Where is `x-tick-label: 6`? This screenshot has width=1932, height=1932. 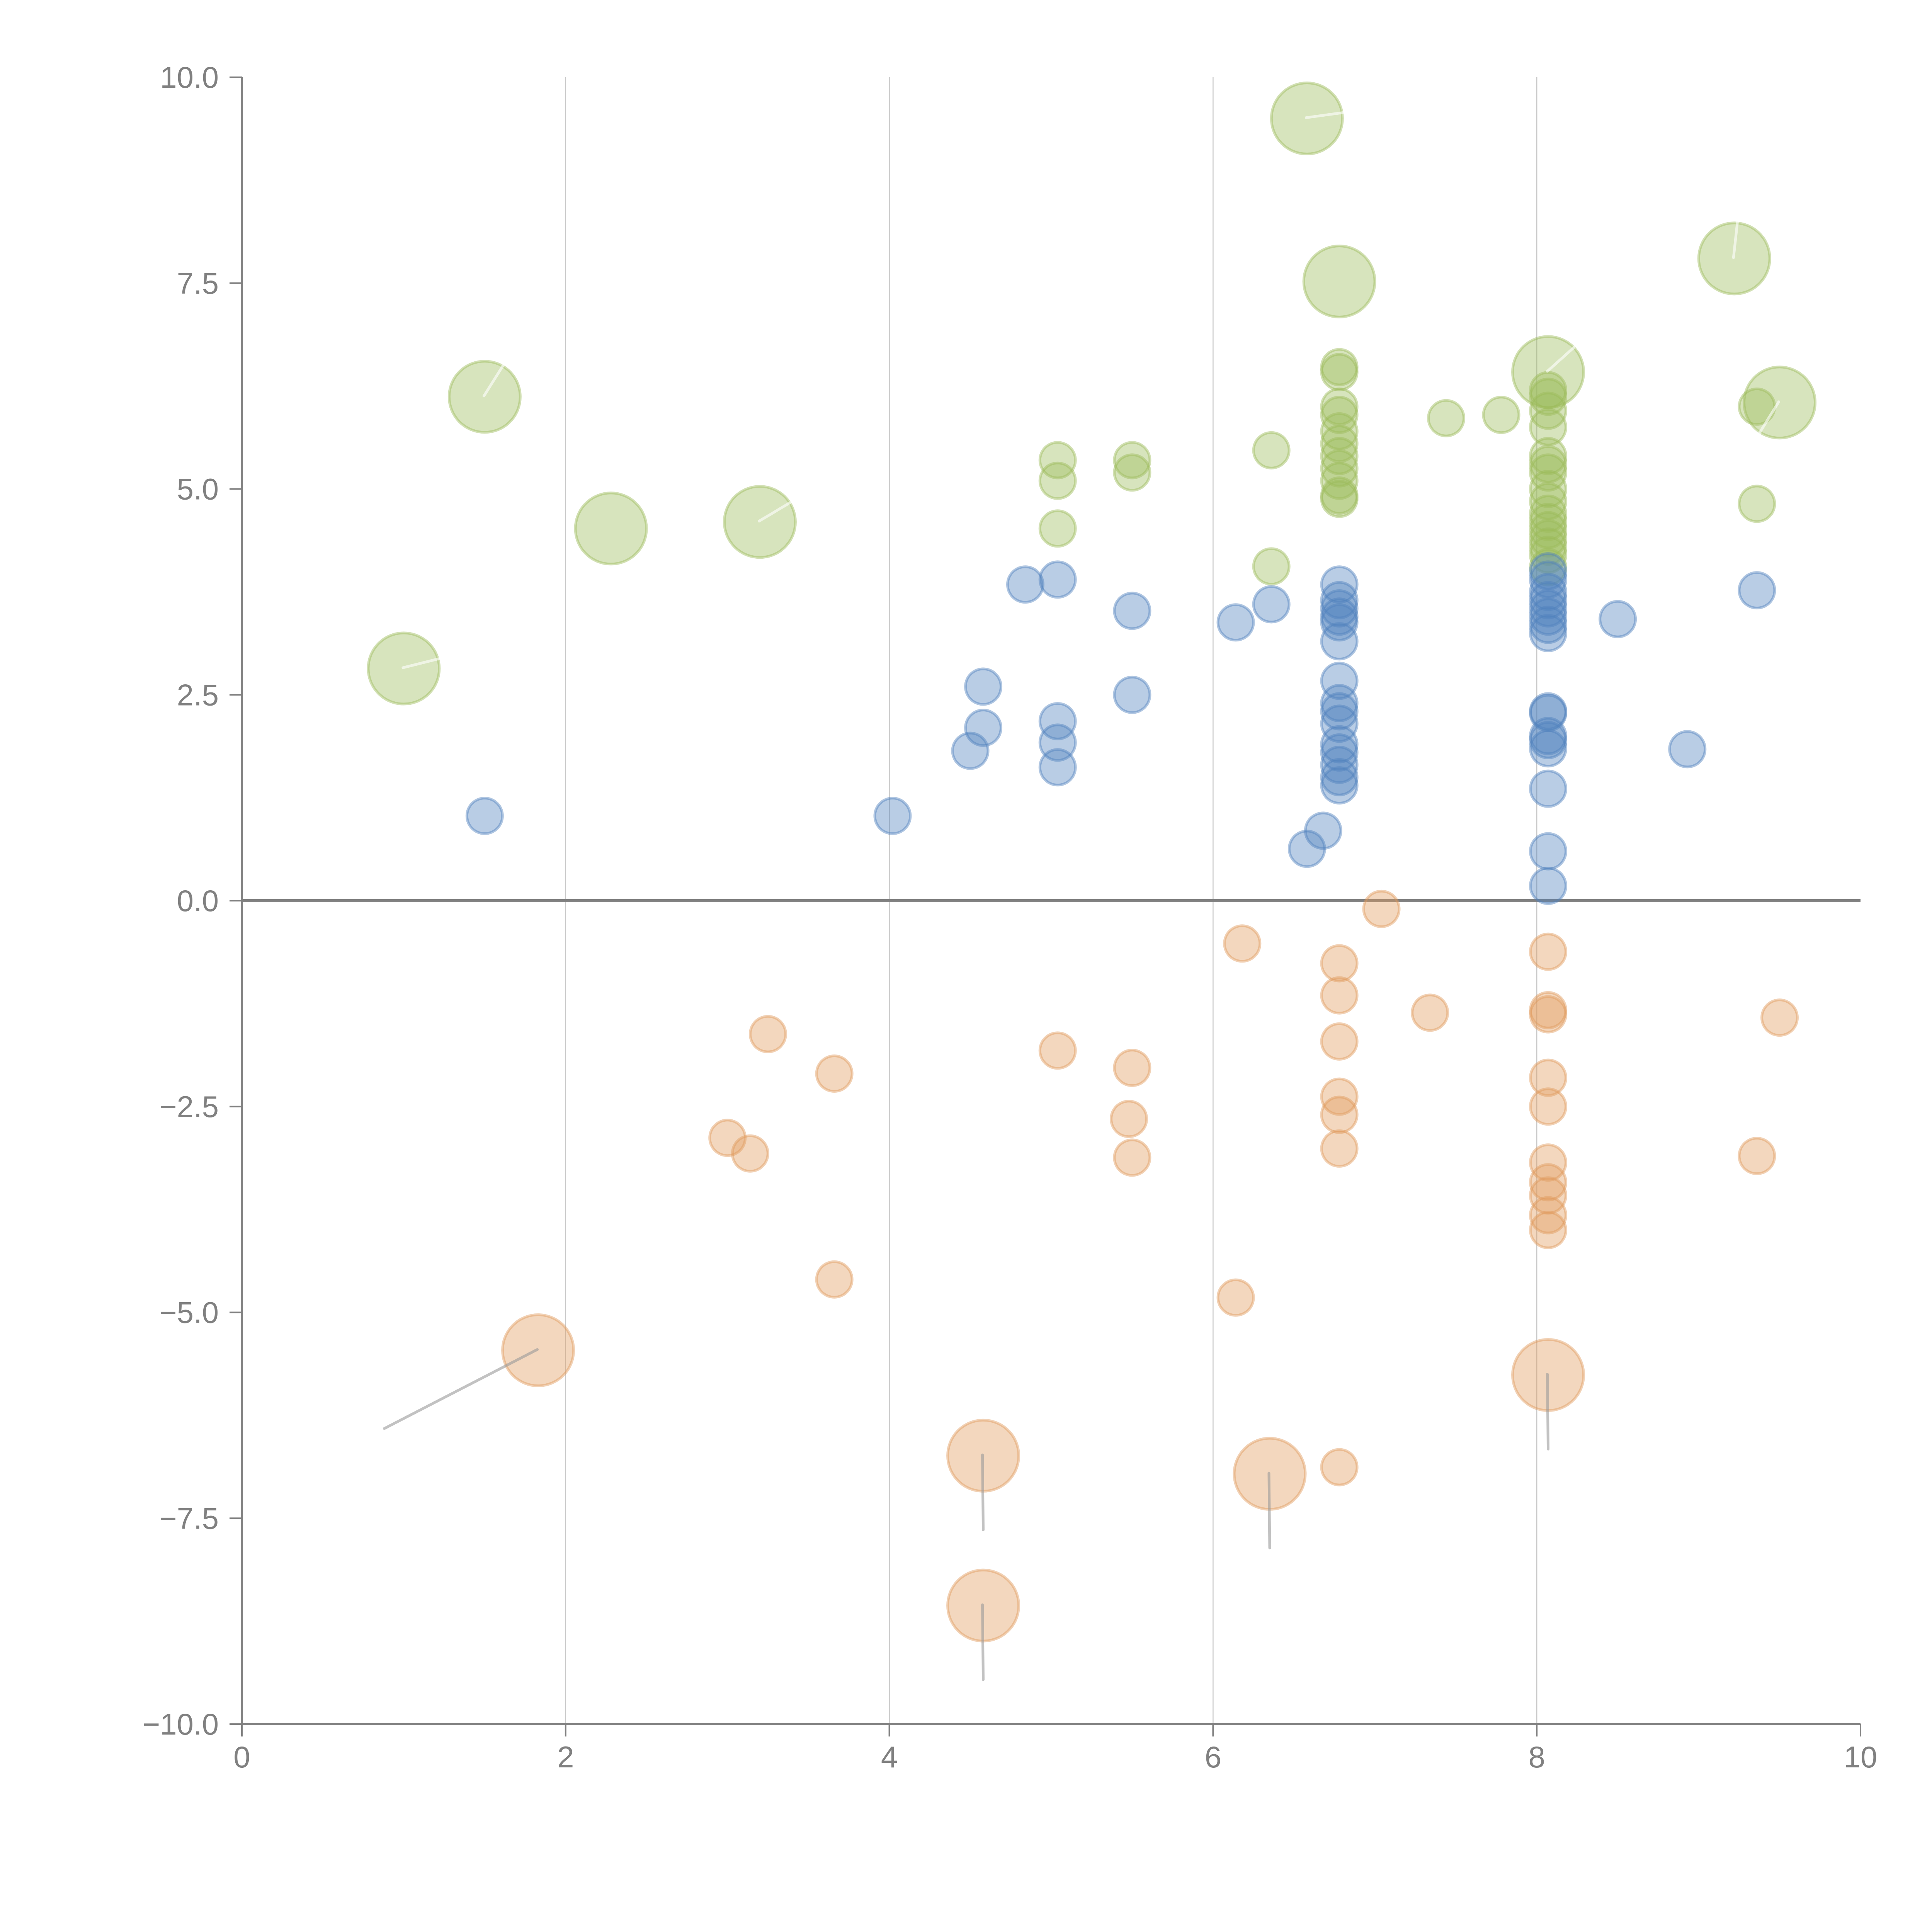
x-tick-label: 6 is located at coordinates (1213, 1757).